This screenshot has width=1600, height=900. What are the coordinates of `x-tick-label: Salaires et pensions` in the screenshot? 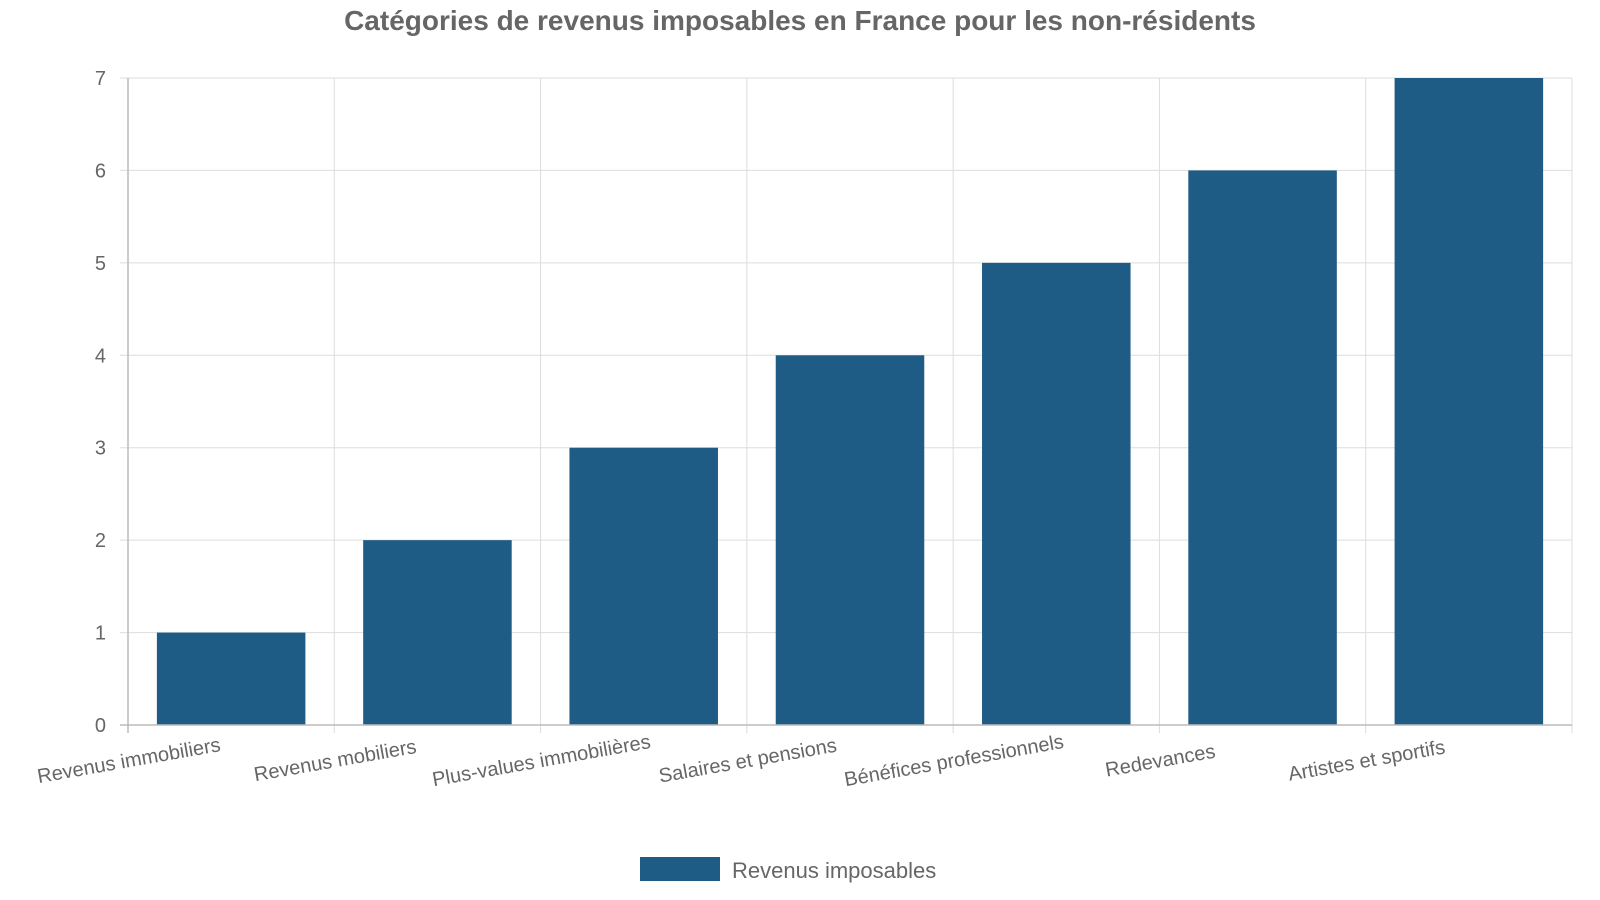 It's located at (747, 761).